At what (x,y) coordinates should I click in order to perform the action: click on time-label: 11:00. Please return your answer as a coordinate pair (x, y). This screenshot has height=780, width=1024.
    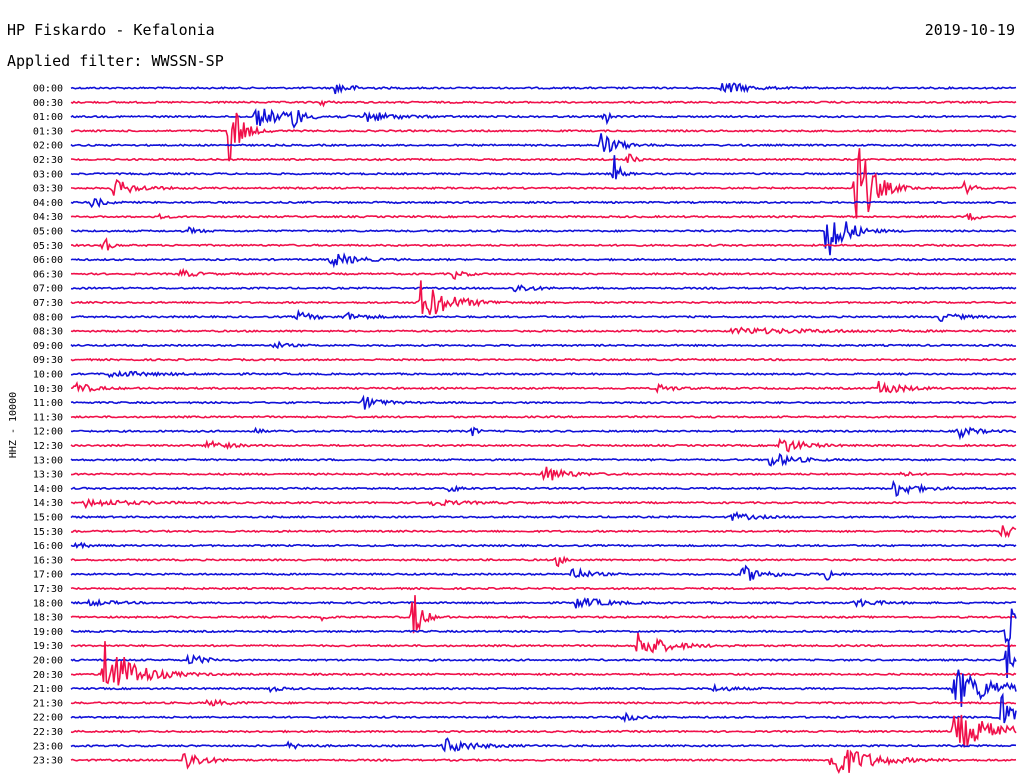
    Looking at the image, I should click on (48, 403).